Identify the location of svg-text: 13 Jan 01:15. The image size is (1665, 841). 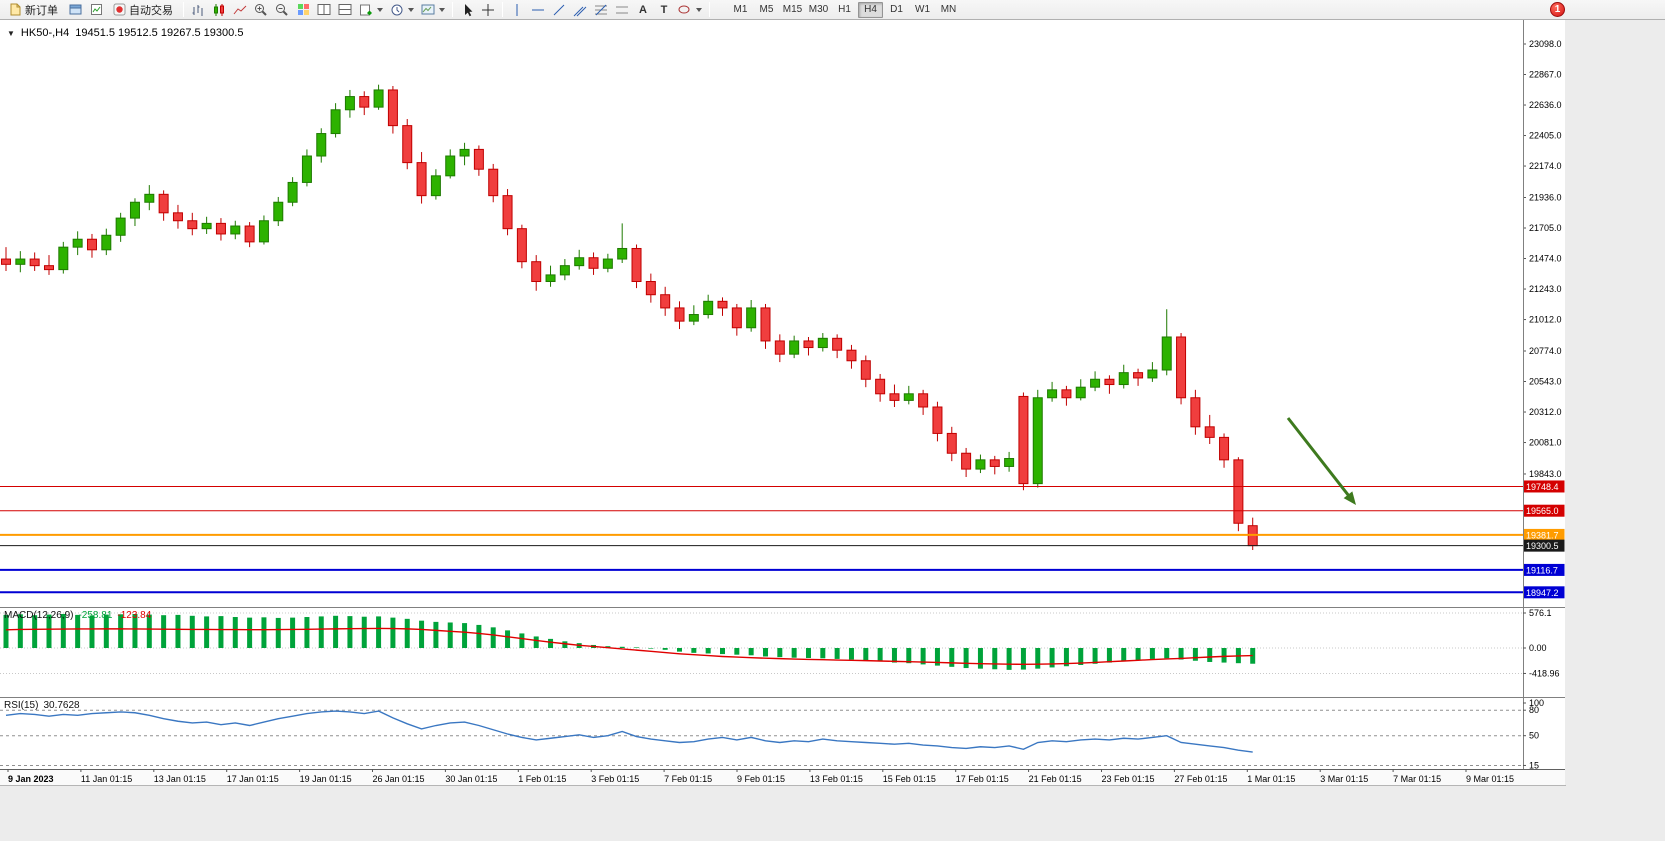
(180, 779).